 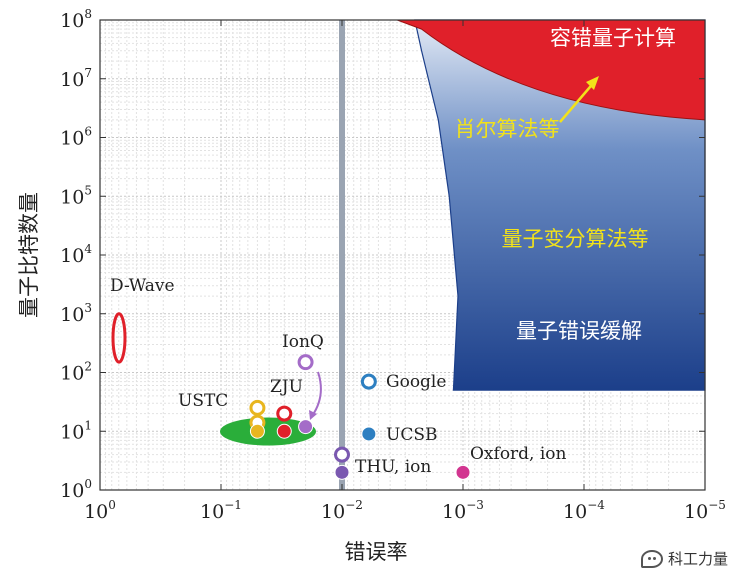 What do you see at coordinates (342, 454) in the screenshot?
I see `mark-thu-ion` at bounding box center [342, 454].